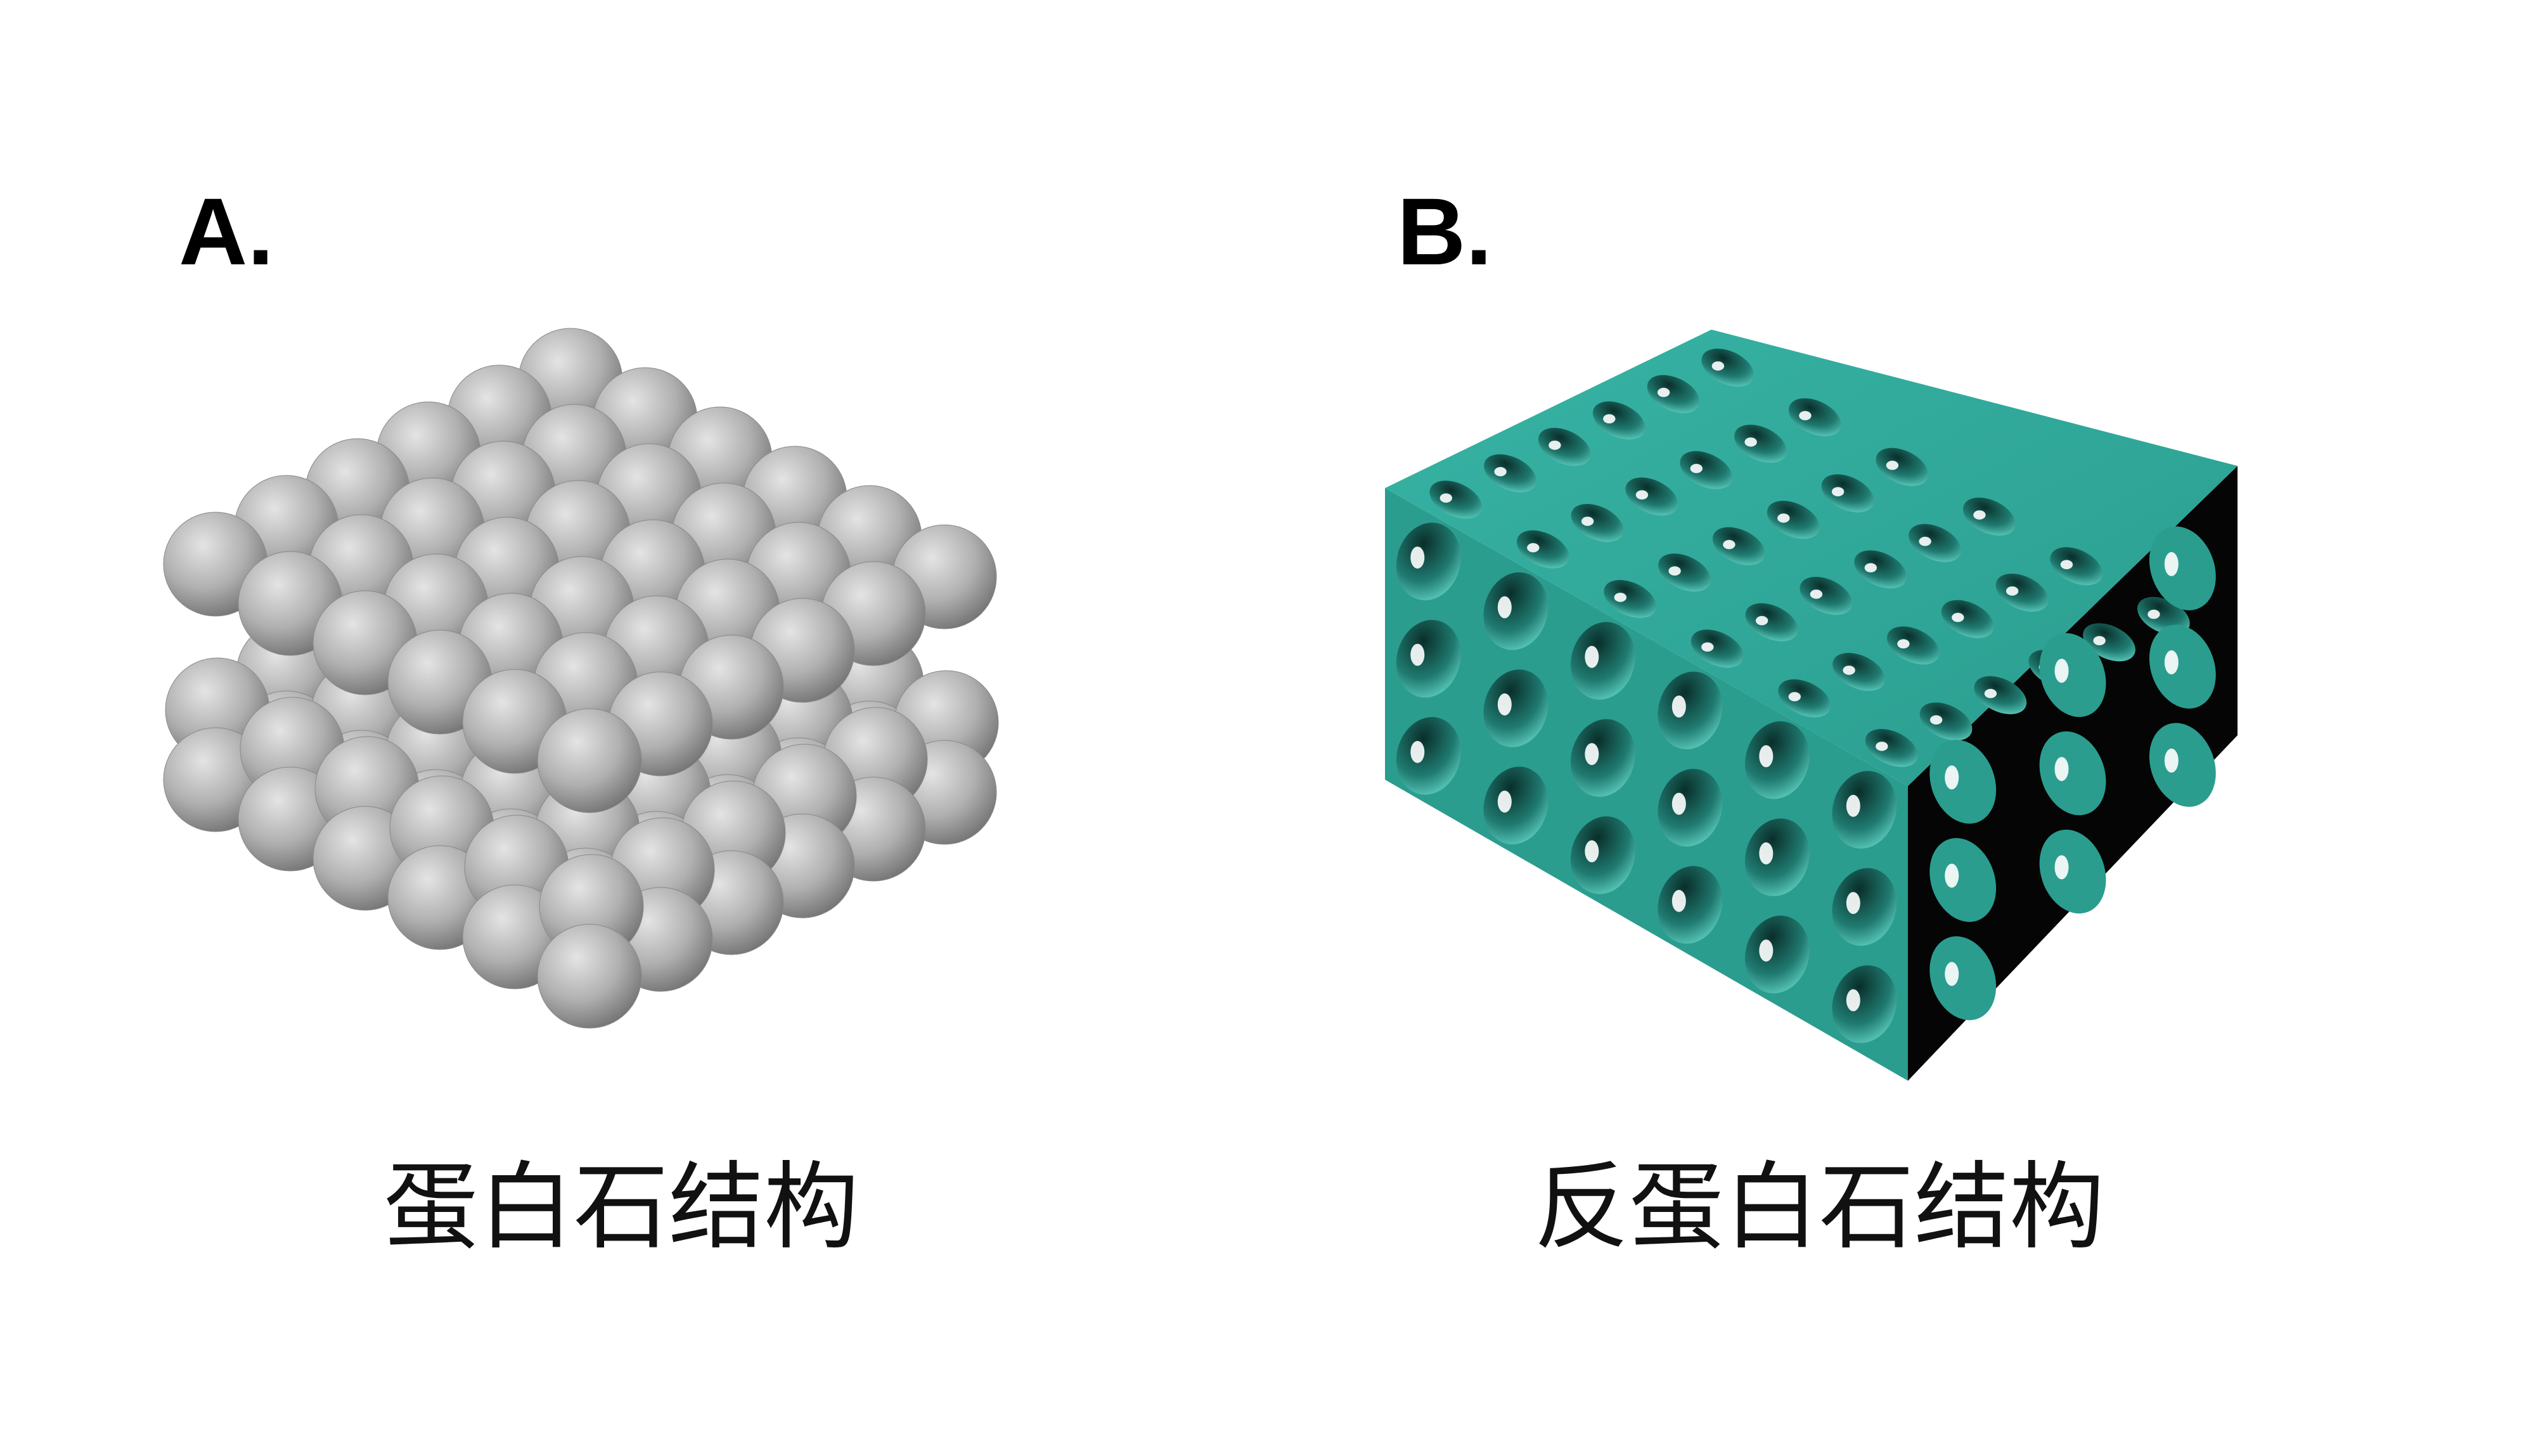 This screenshot has width=2531, height=1456. I want to click on panel-b-caption: 反蛋白石结构, so click(1819, 1207).